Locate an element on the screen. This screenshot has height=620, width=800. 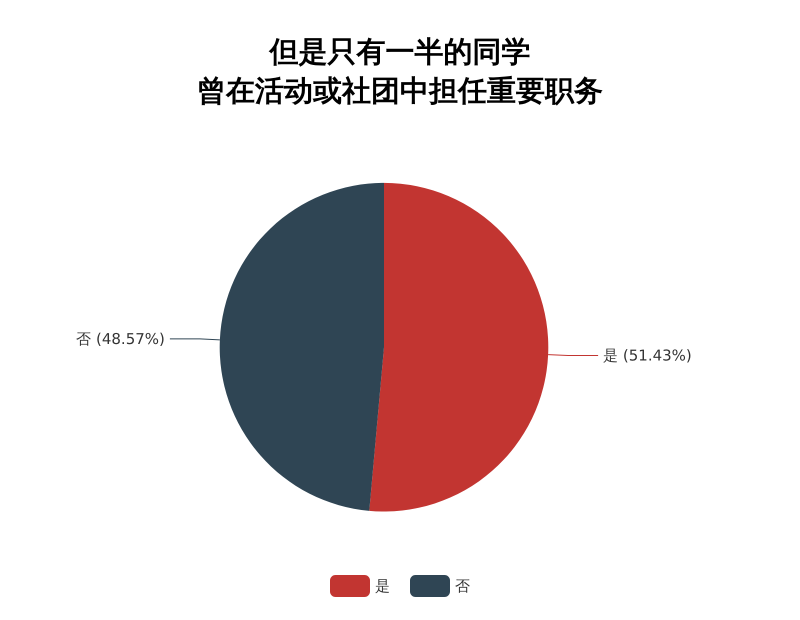
legend-label: 是 is located at coordinates (382, 586).